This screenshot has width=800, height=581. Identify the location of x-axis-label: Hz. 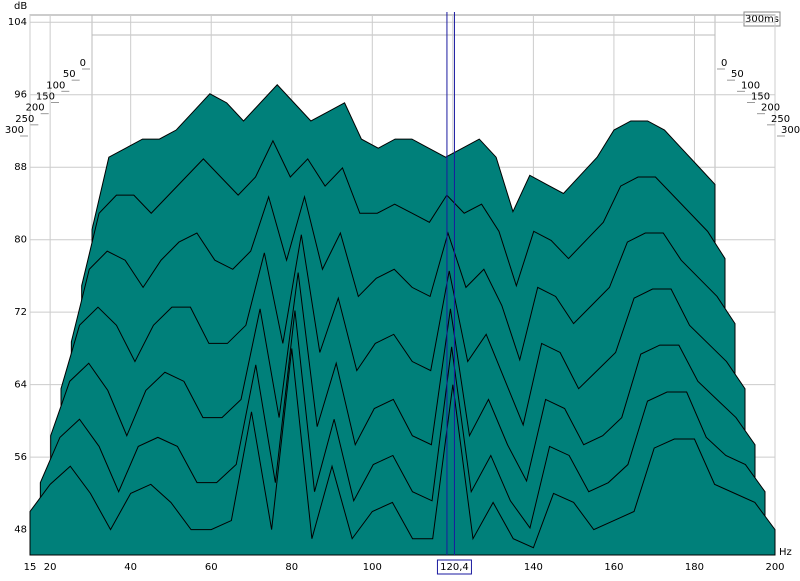
(785, 552).